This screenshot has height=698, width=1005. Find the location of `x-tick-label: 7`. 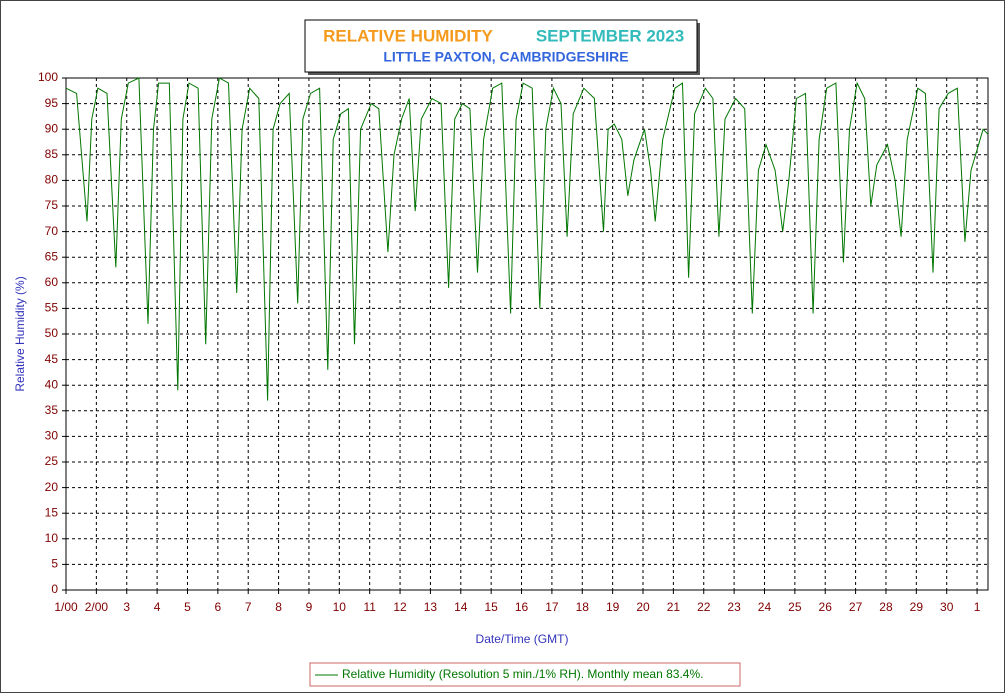

x-tick-label: 7 is located at coordinates (248, 607).